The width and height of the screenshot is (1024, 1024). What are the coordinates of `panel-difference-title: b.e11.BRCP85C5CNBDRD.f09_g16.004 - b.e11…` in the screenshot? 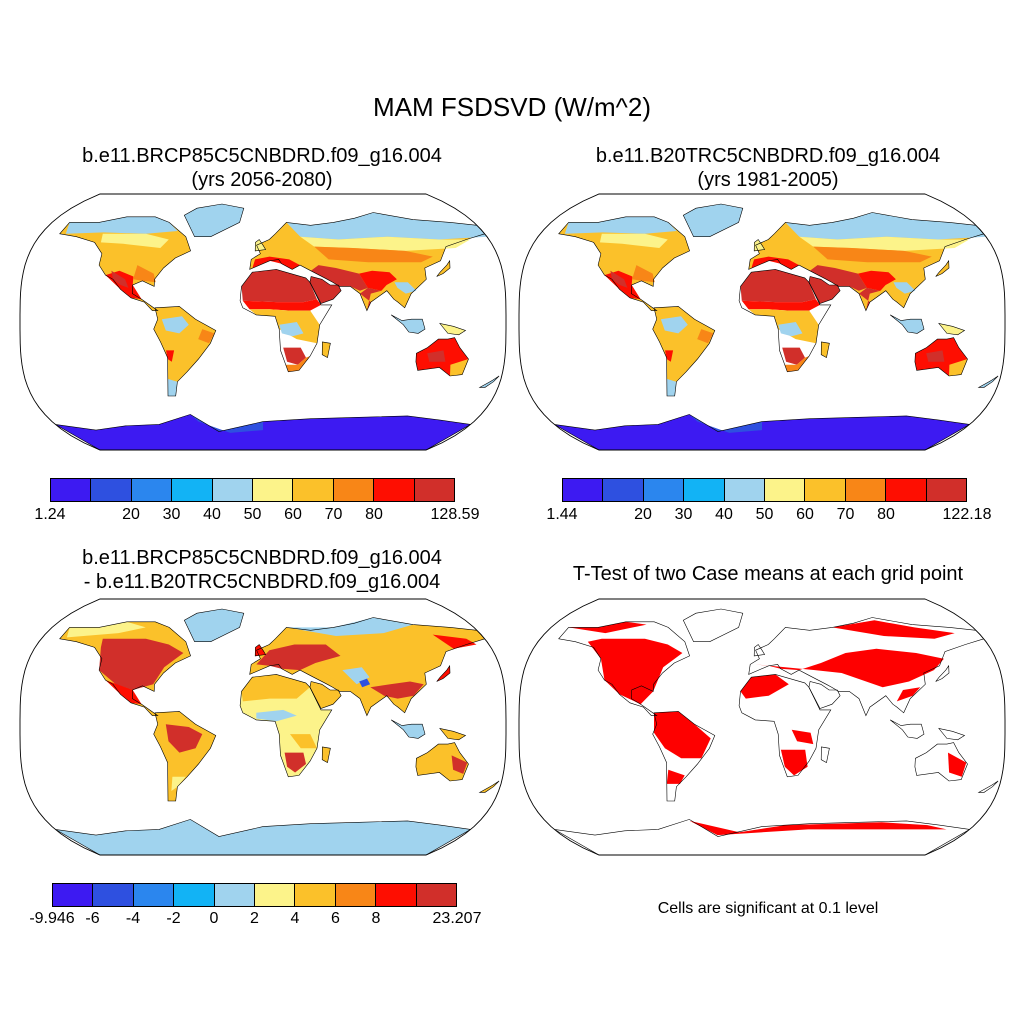 It's located at (262, 570).